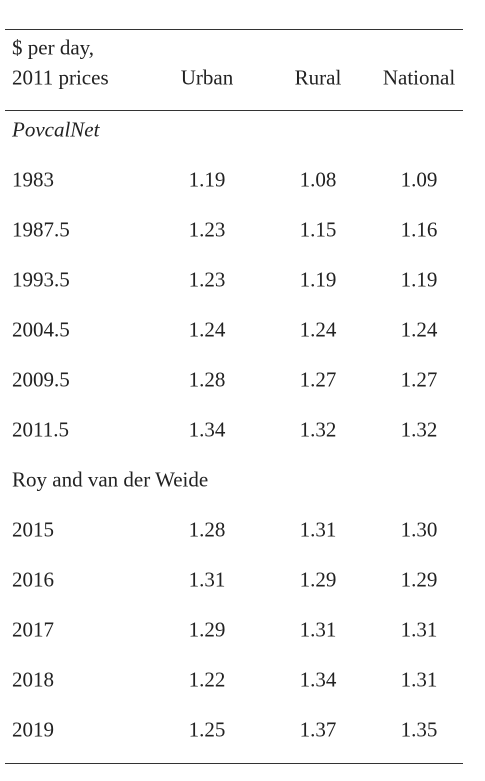 The image size is (485, 781). What do you see at coordinates (33, 679) in the screenshot?
I see `row-label: 2018` at bounding box center [33, 679].